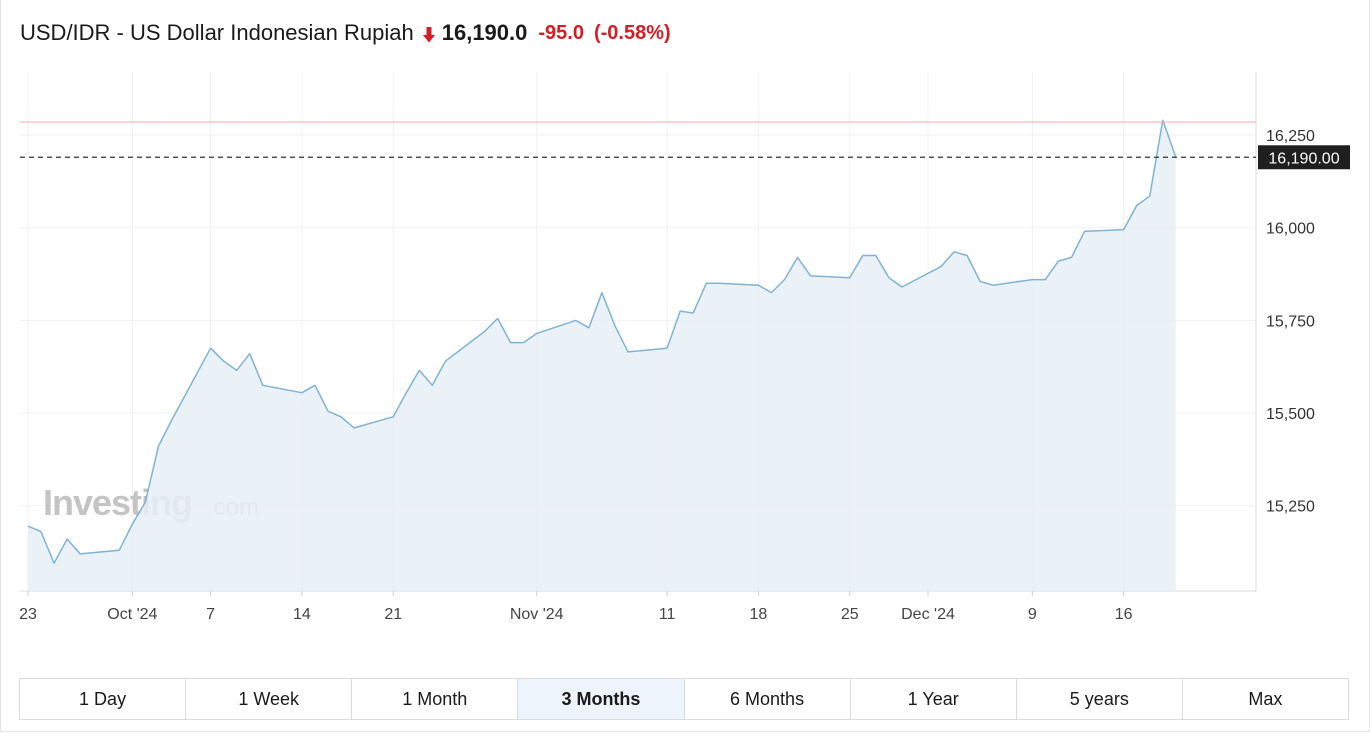 The image size is (1370, 733). I want to click on x-tick-label: 23, so click(28, 614).